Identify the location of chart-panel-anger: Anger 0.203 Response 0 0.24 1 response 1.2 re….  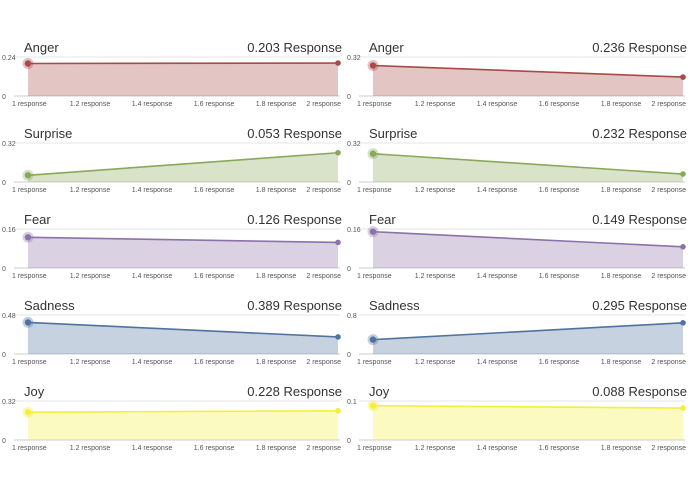
(171, 80).